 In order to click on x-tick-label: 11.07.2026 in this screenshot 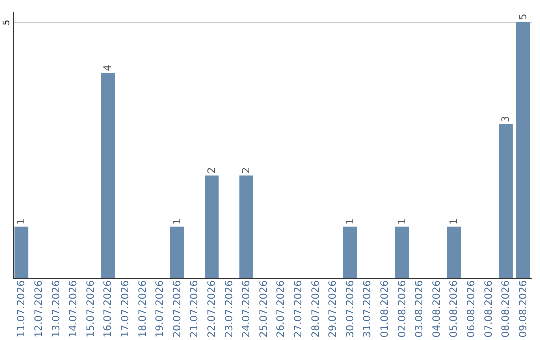, I will do `click(22, 309)`.